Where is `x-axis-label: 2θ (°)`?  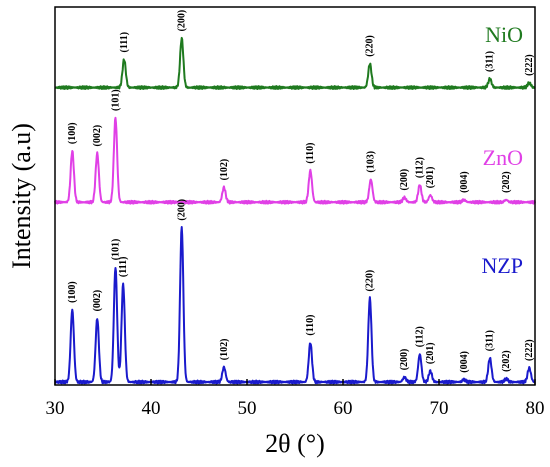 x-axis-label: 2θ (°) is located at coordinates (295, 443).